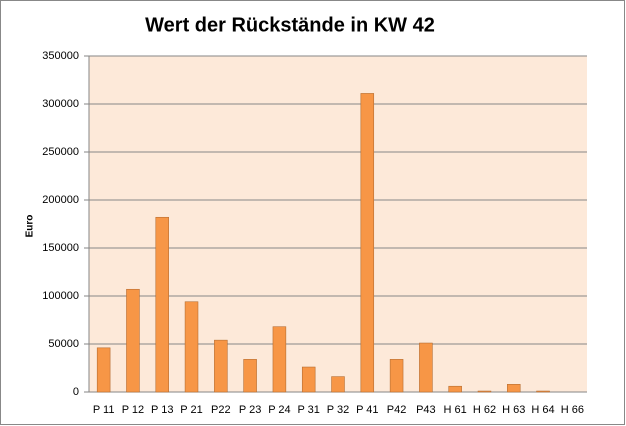  Describe the element at coordinates (308, 410) in the screenshot. I see `x-tick-label: P 31` at that location.